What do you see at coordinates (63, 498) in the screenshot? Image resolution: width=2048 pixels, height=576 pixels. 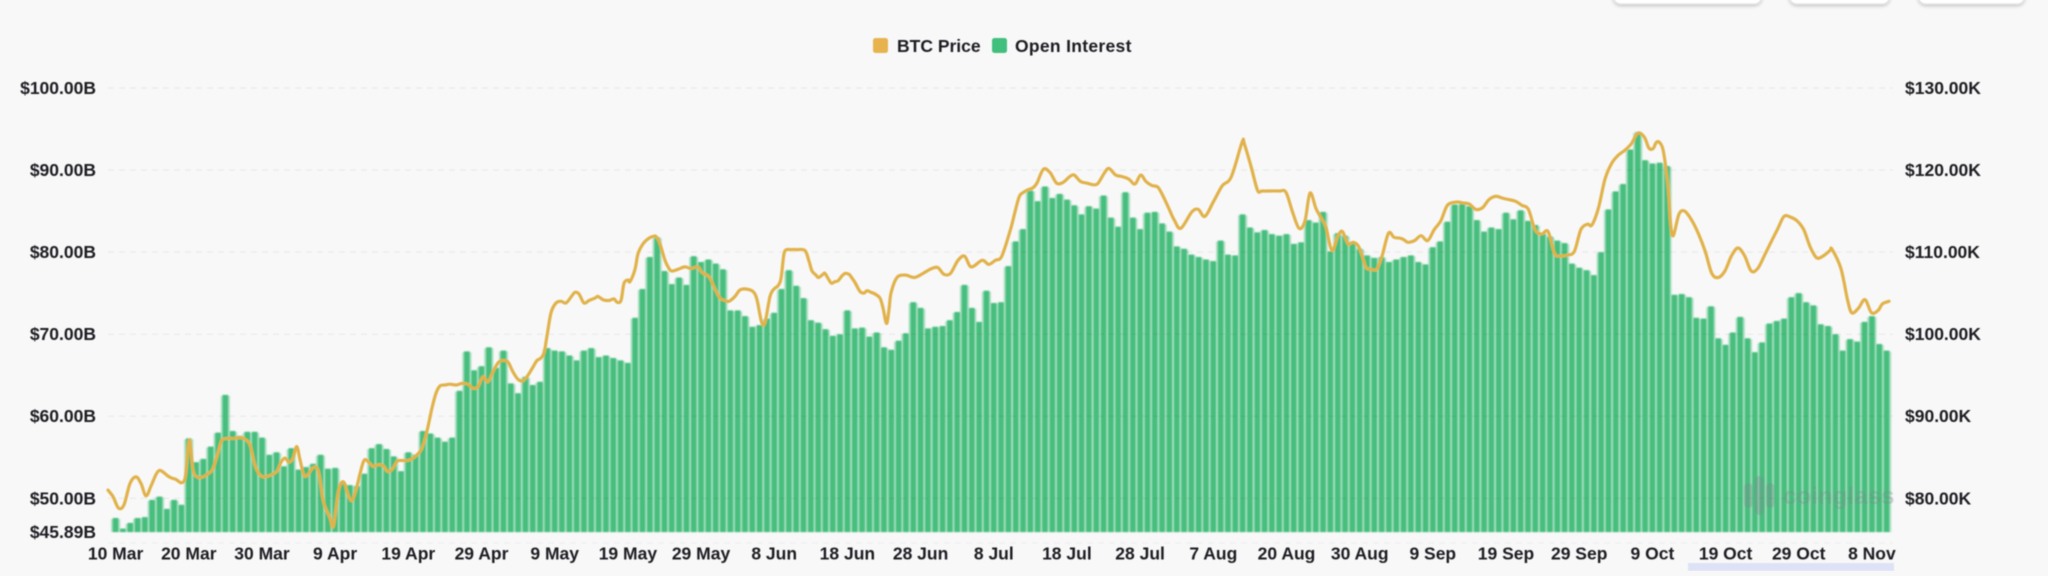 I see `svg-text: $50.00B` at bounding box center [63, 498].